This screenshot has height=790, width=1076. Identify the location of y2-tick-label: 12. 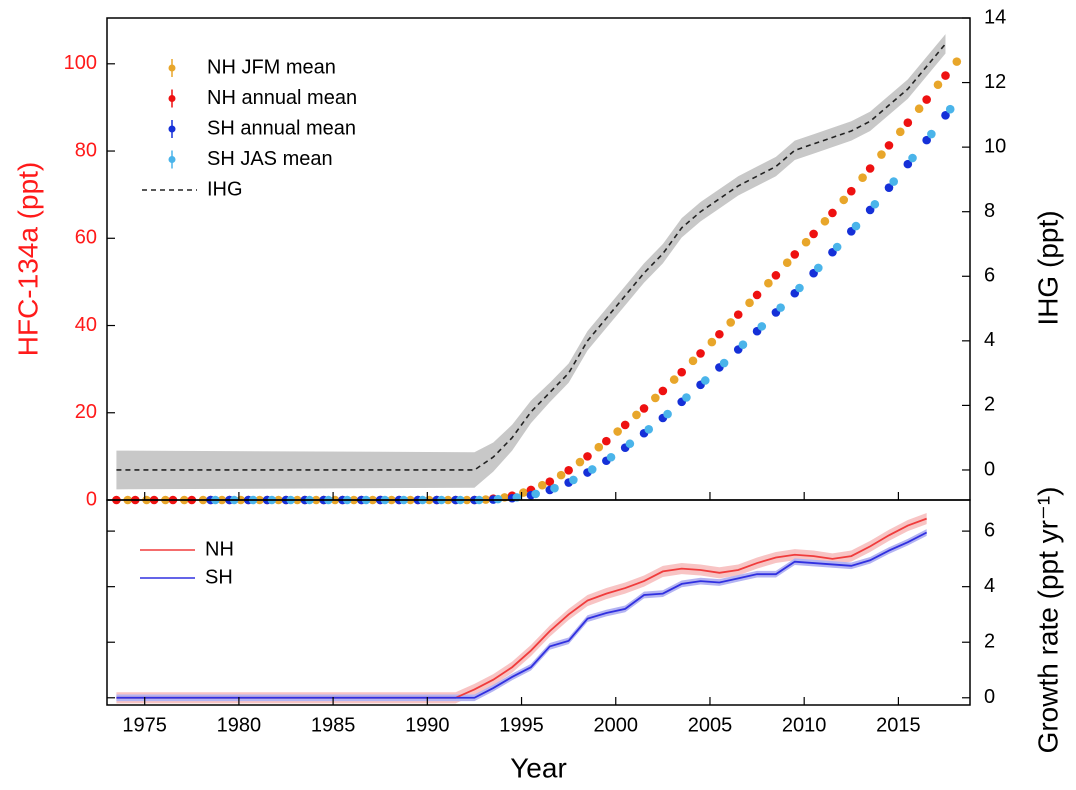
(995, 82).